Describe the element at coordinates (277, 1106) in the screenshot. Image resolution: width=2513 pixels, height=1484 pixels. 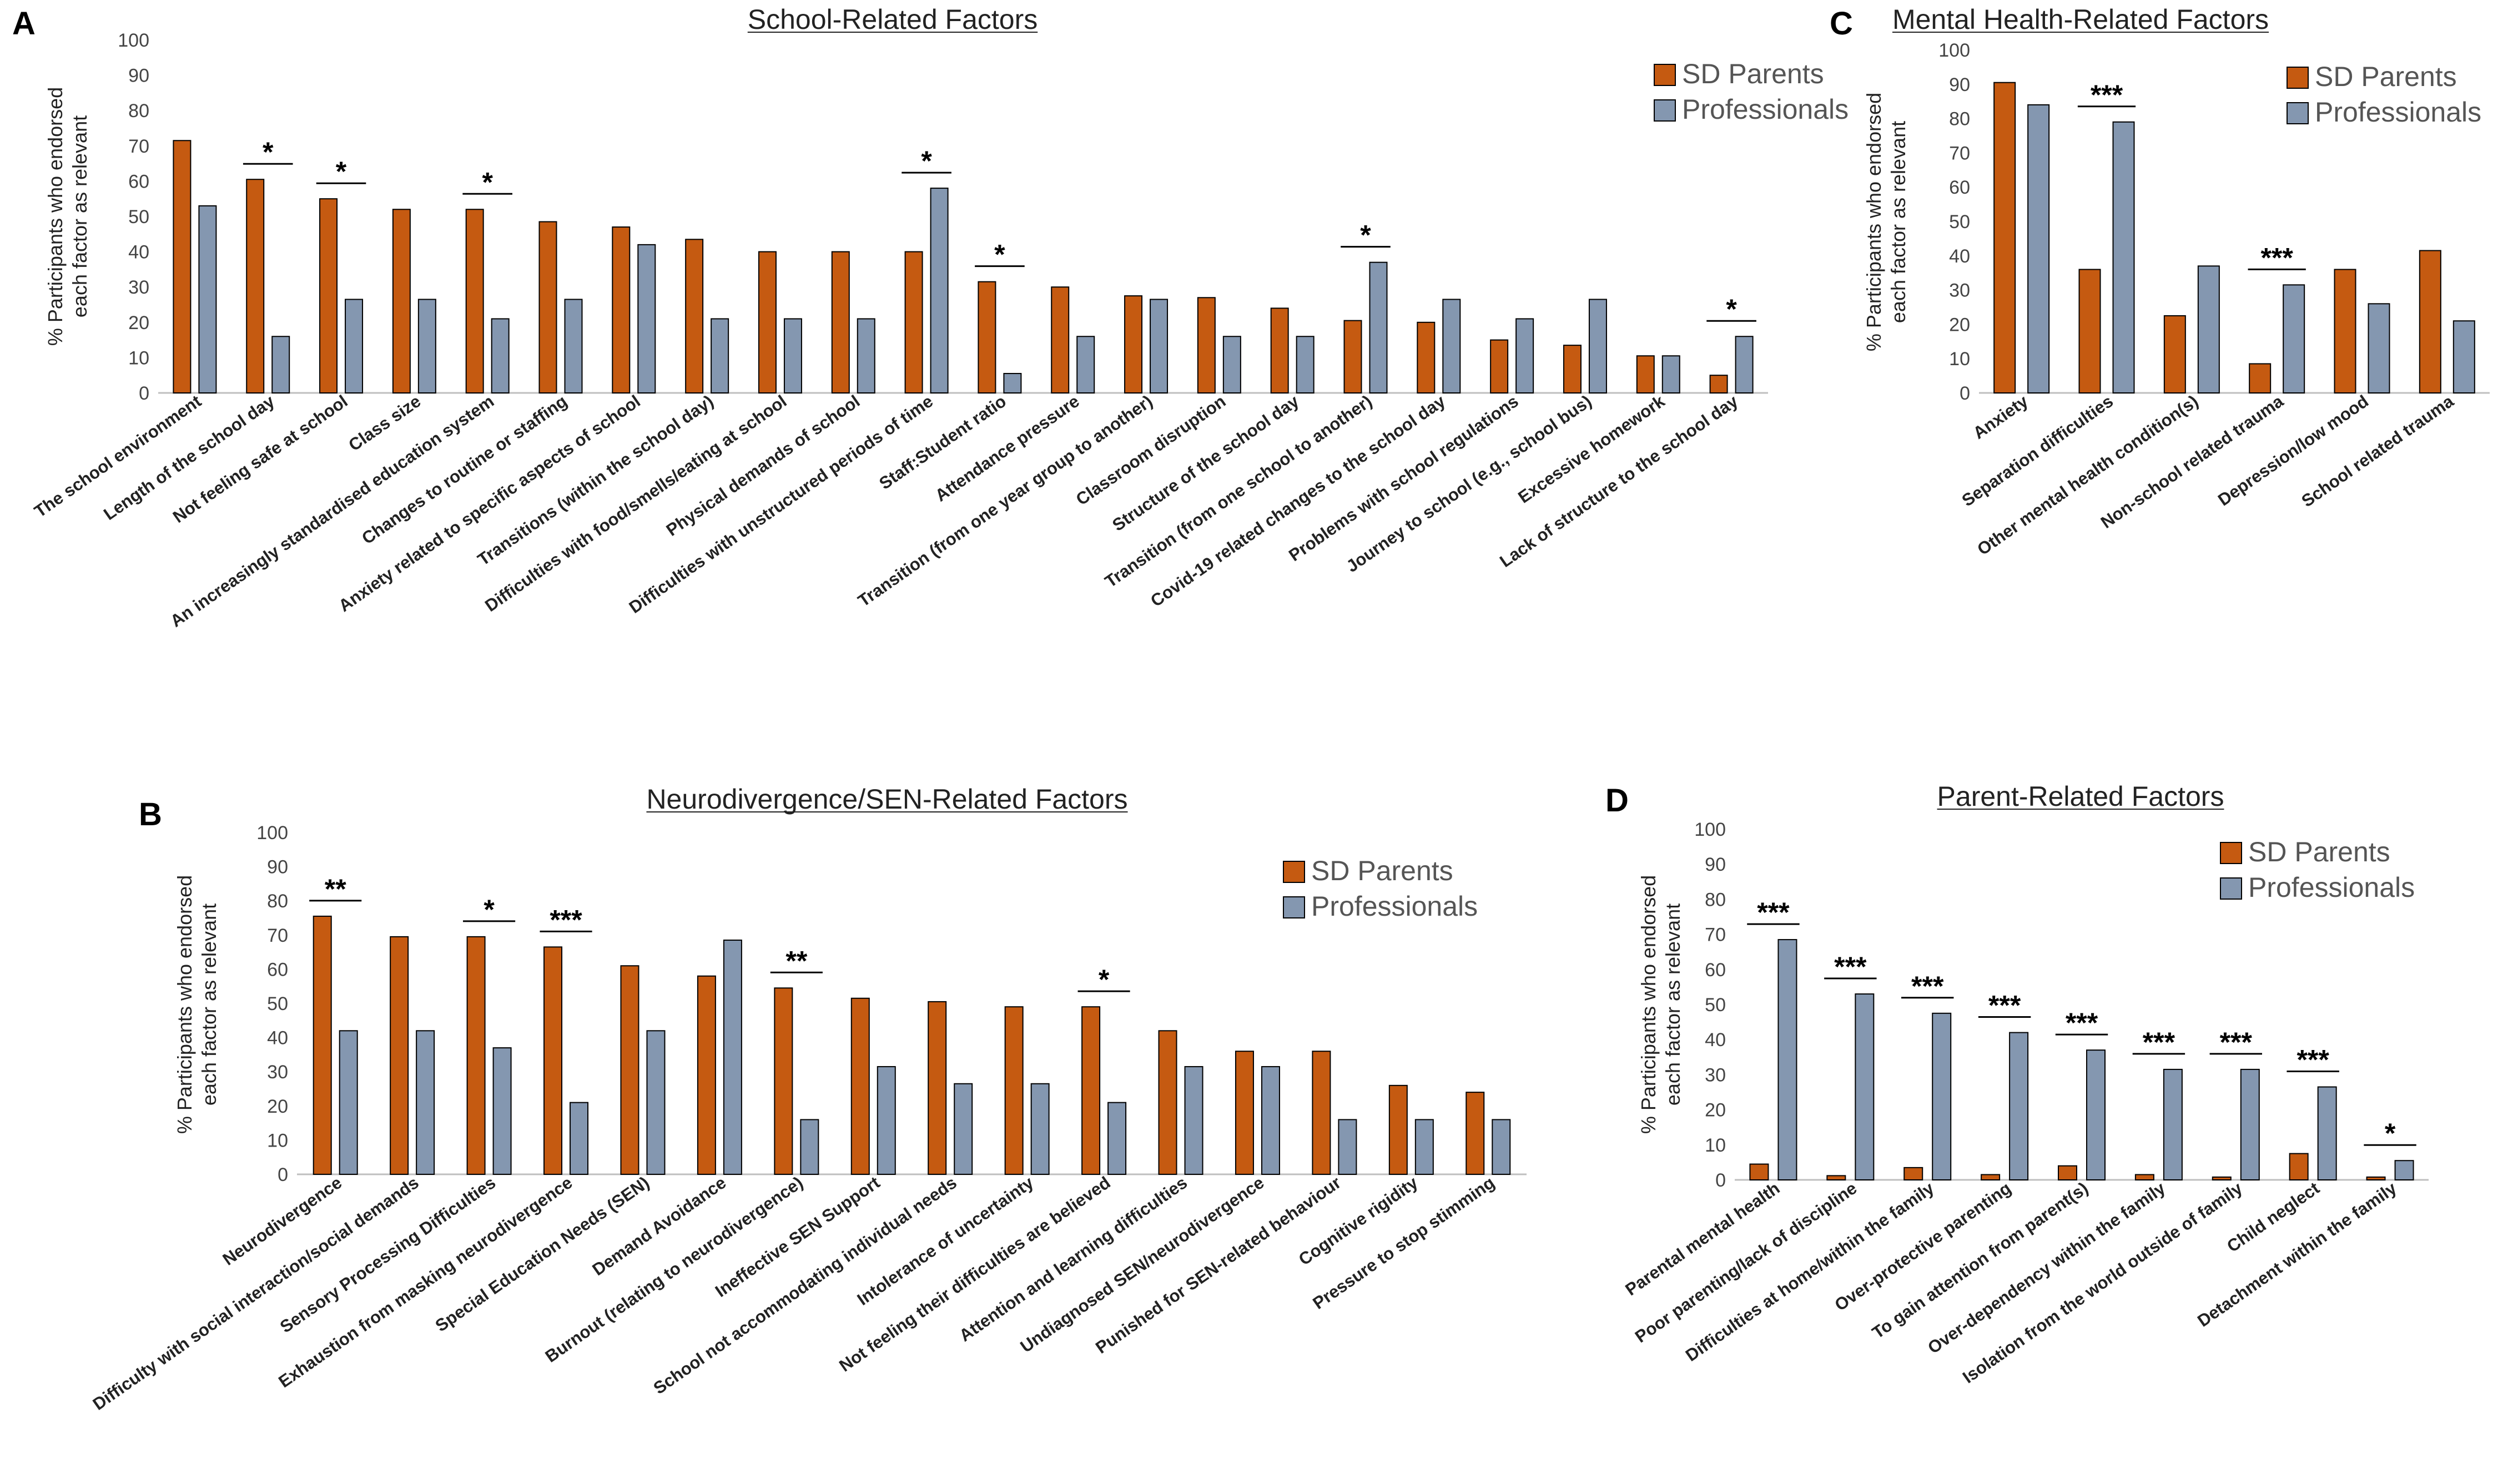
I see `panel-b-ytick-label: 20` at that location.